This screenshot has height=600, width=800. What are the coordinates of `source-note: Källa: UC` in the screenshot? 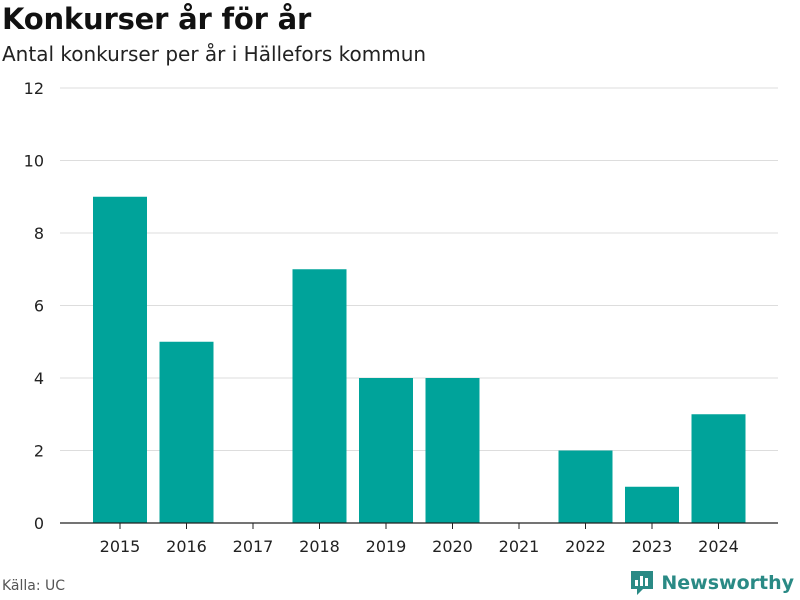 It's located at (34, 586).